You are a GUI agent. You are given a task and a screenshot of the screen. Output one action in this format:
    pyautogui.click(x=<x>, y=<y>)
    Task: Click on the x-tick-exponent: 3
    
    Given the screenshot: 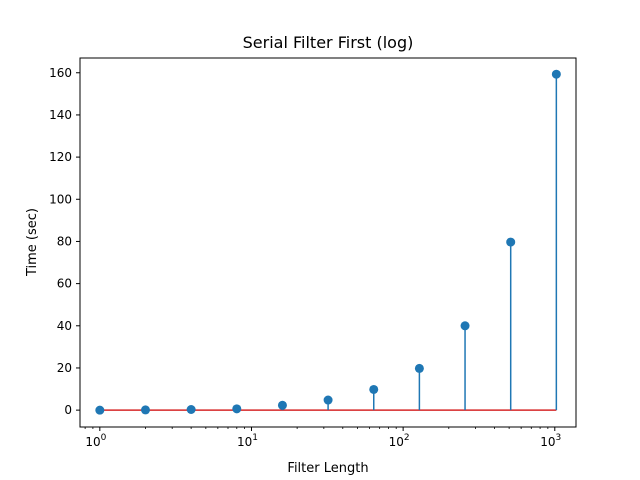 What is the action you would take?
    pyautogui.click(x=559, y=438)
    